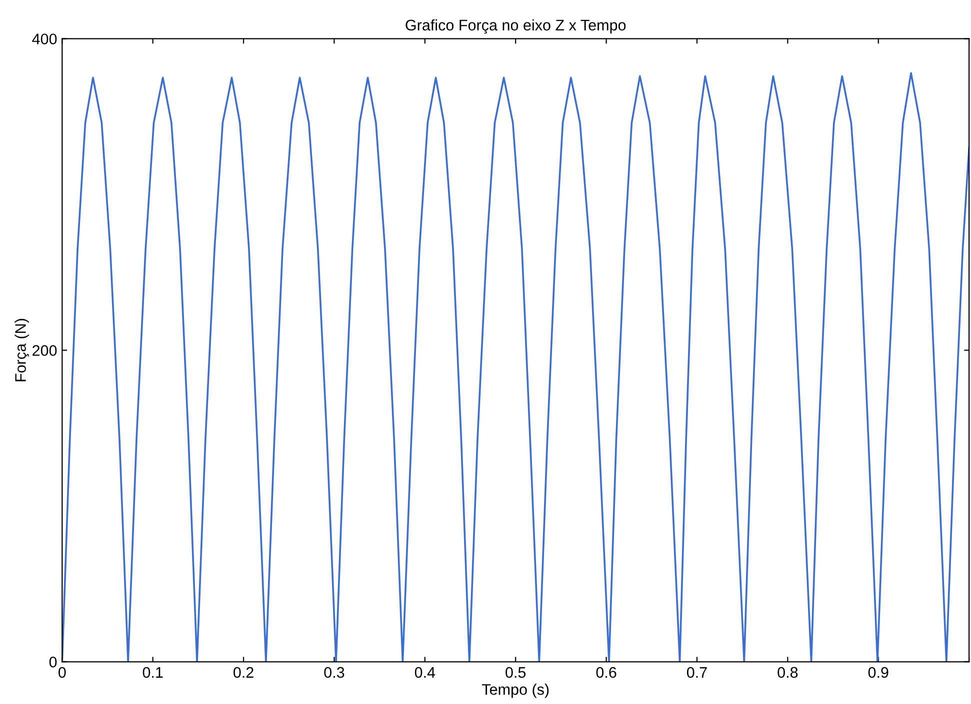 This screenshot has height=704, width=971. I want to click on x-tick-label: 0.4, so click(425, 672).